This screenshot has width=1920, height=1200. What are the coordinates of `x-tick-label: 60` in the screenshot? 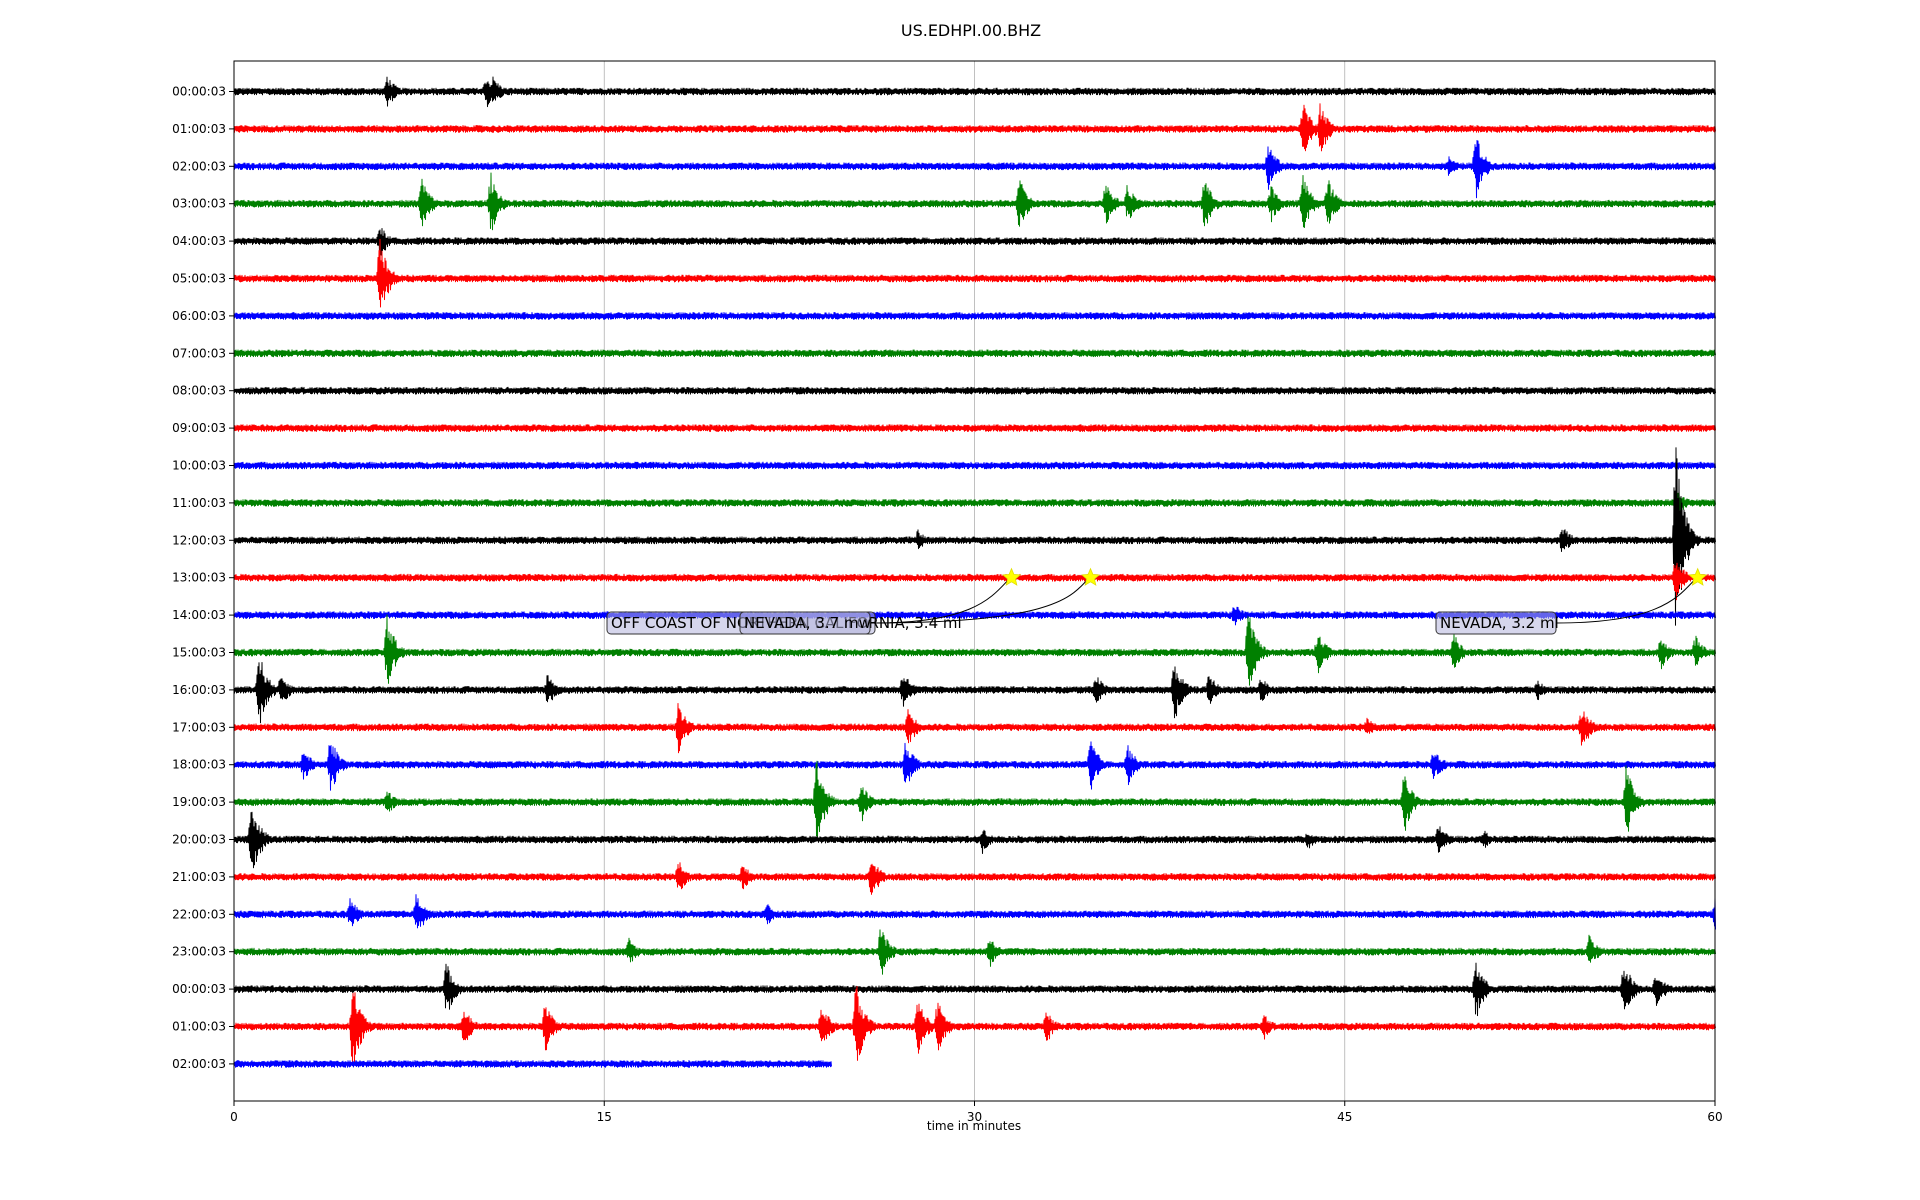 It's located at (1714, 1117).